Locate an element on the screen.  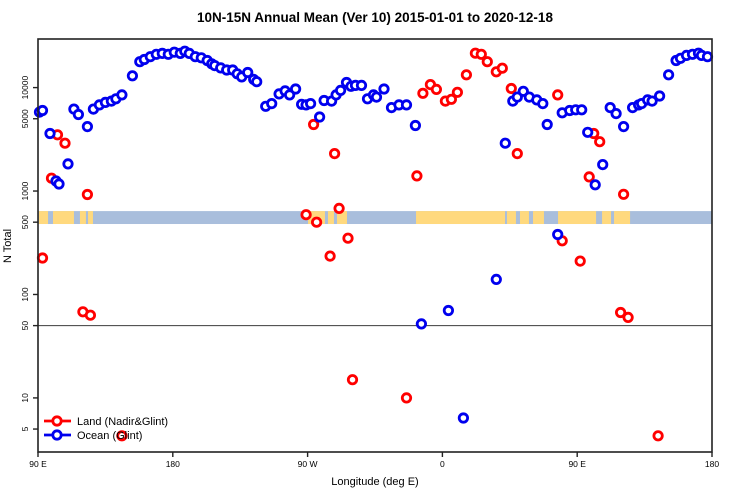
y-tick-label: 1000 is located at coordinates (25, 190).